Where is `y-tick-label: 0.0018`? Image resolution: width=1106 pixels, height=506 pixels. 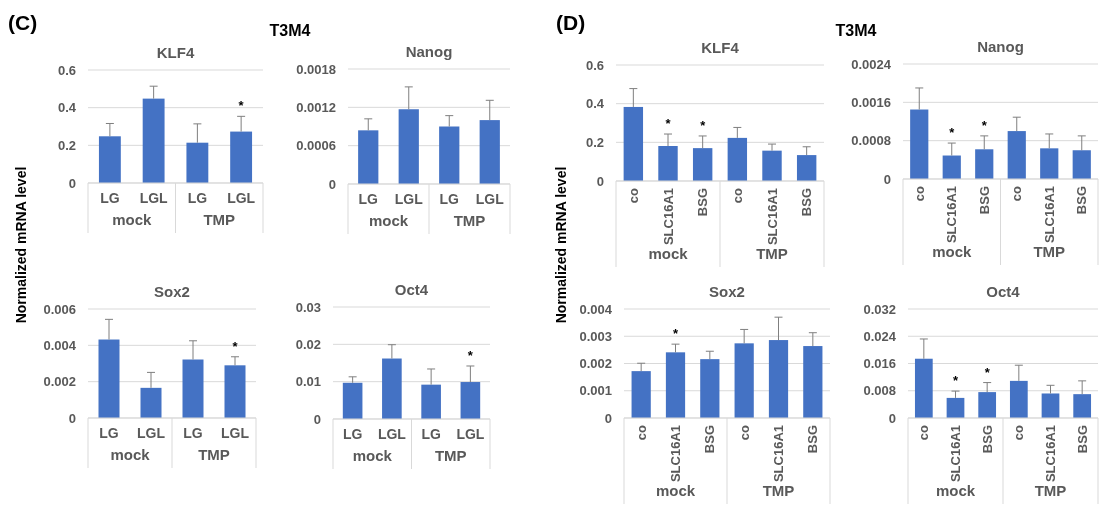 y-tick-label: 0.0018 is located at coordinates (316, 69).